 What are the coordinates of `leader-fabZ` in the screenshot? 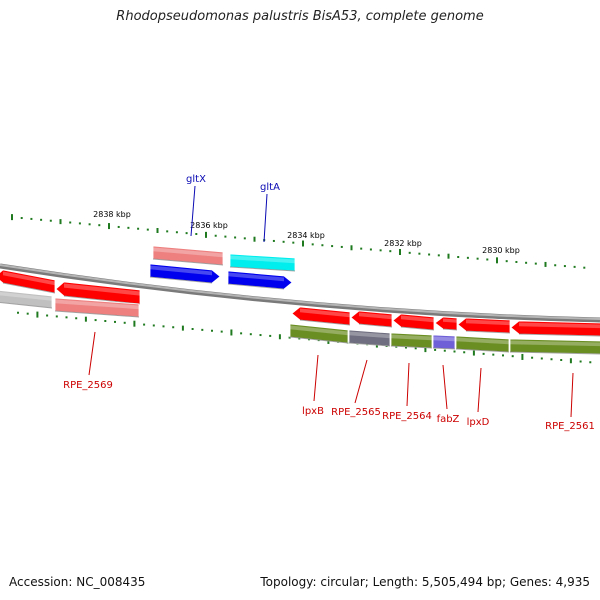 It's located at (445, 387).